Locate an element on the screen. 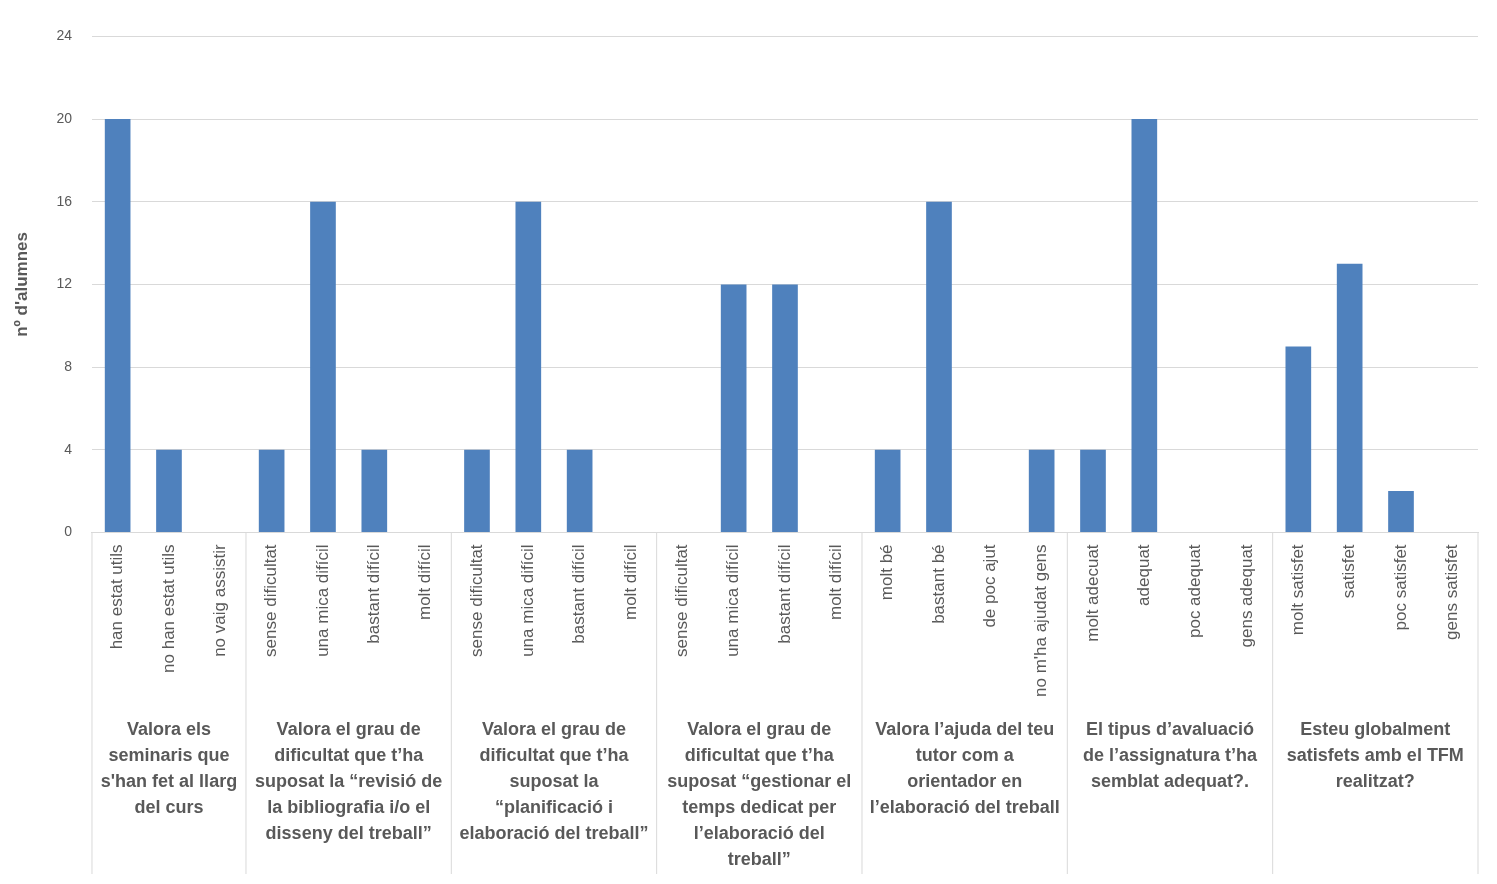  y-tick-label: 20 is located at coordinates (64, 117).